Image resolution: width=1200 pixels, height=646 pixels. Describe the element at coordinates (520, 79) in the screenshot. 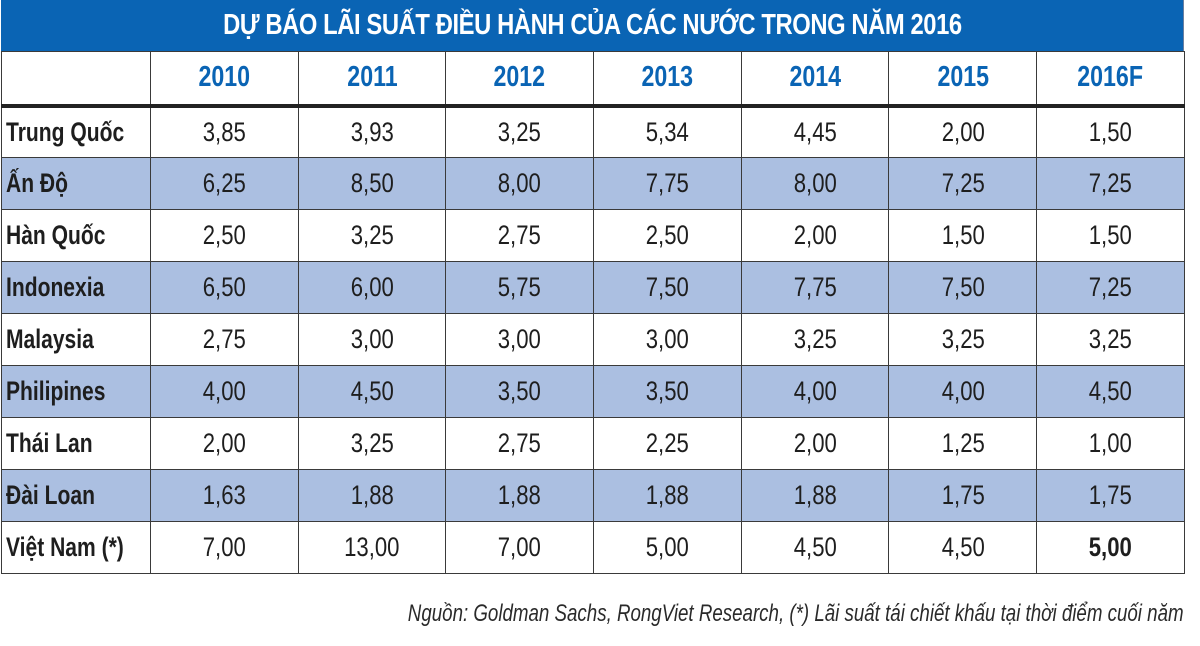

I see `year-header-2012: 2012` at that location.